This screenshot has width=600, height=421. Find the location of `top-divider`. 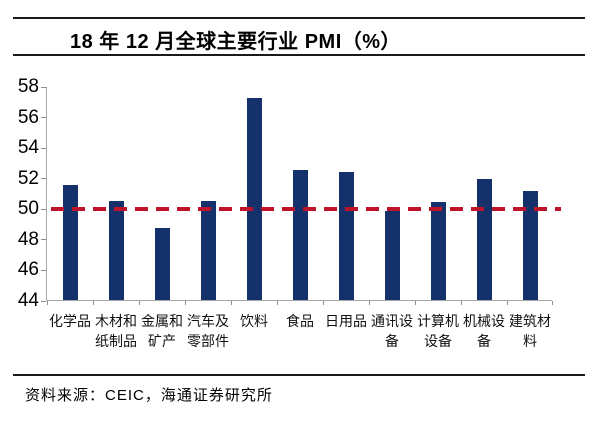

top-divider is located at coordinates (299, 18).